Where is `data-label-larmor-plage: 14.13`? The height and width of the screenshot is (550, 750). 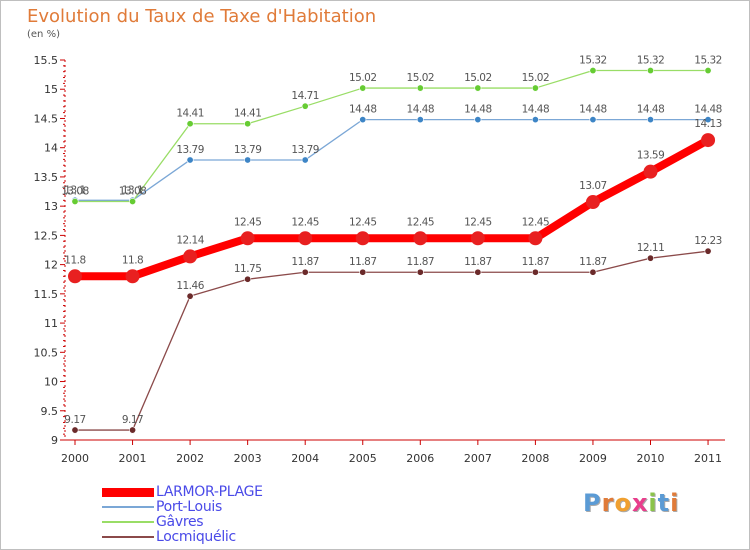
data-label-larmor-plage: 14.13 is located at coordinates (708, 124).